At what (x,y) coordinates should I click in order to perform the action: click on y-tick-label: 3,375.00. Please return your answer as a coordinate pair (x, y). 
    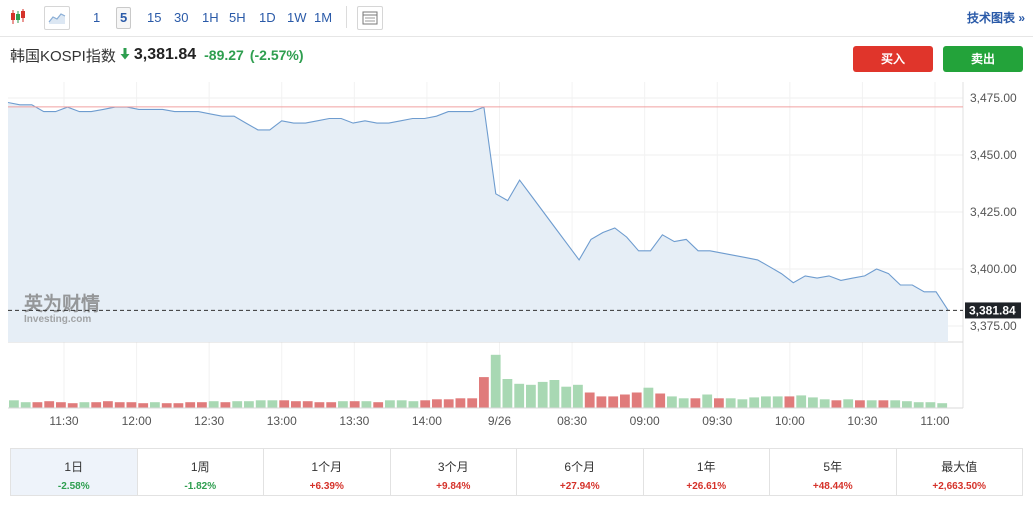
    Looking at the image, I should click on (993, 326).